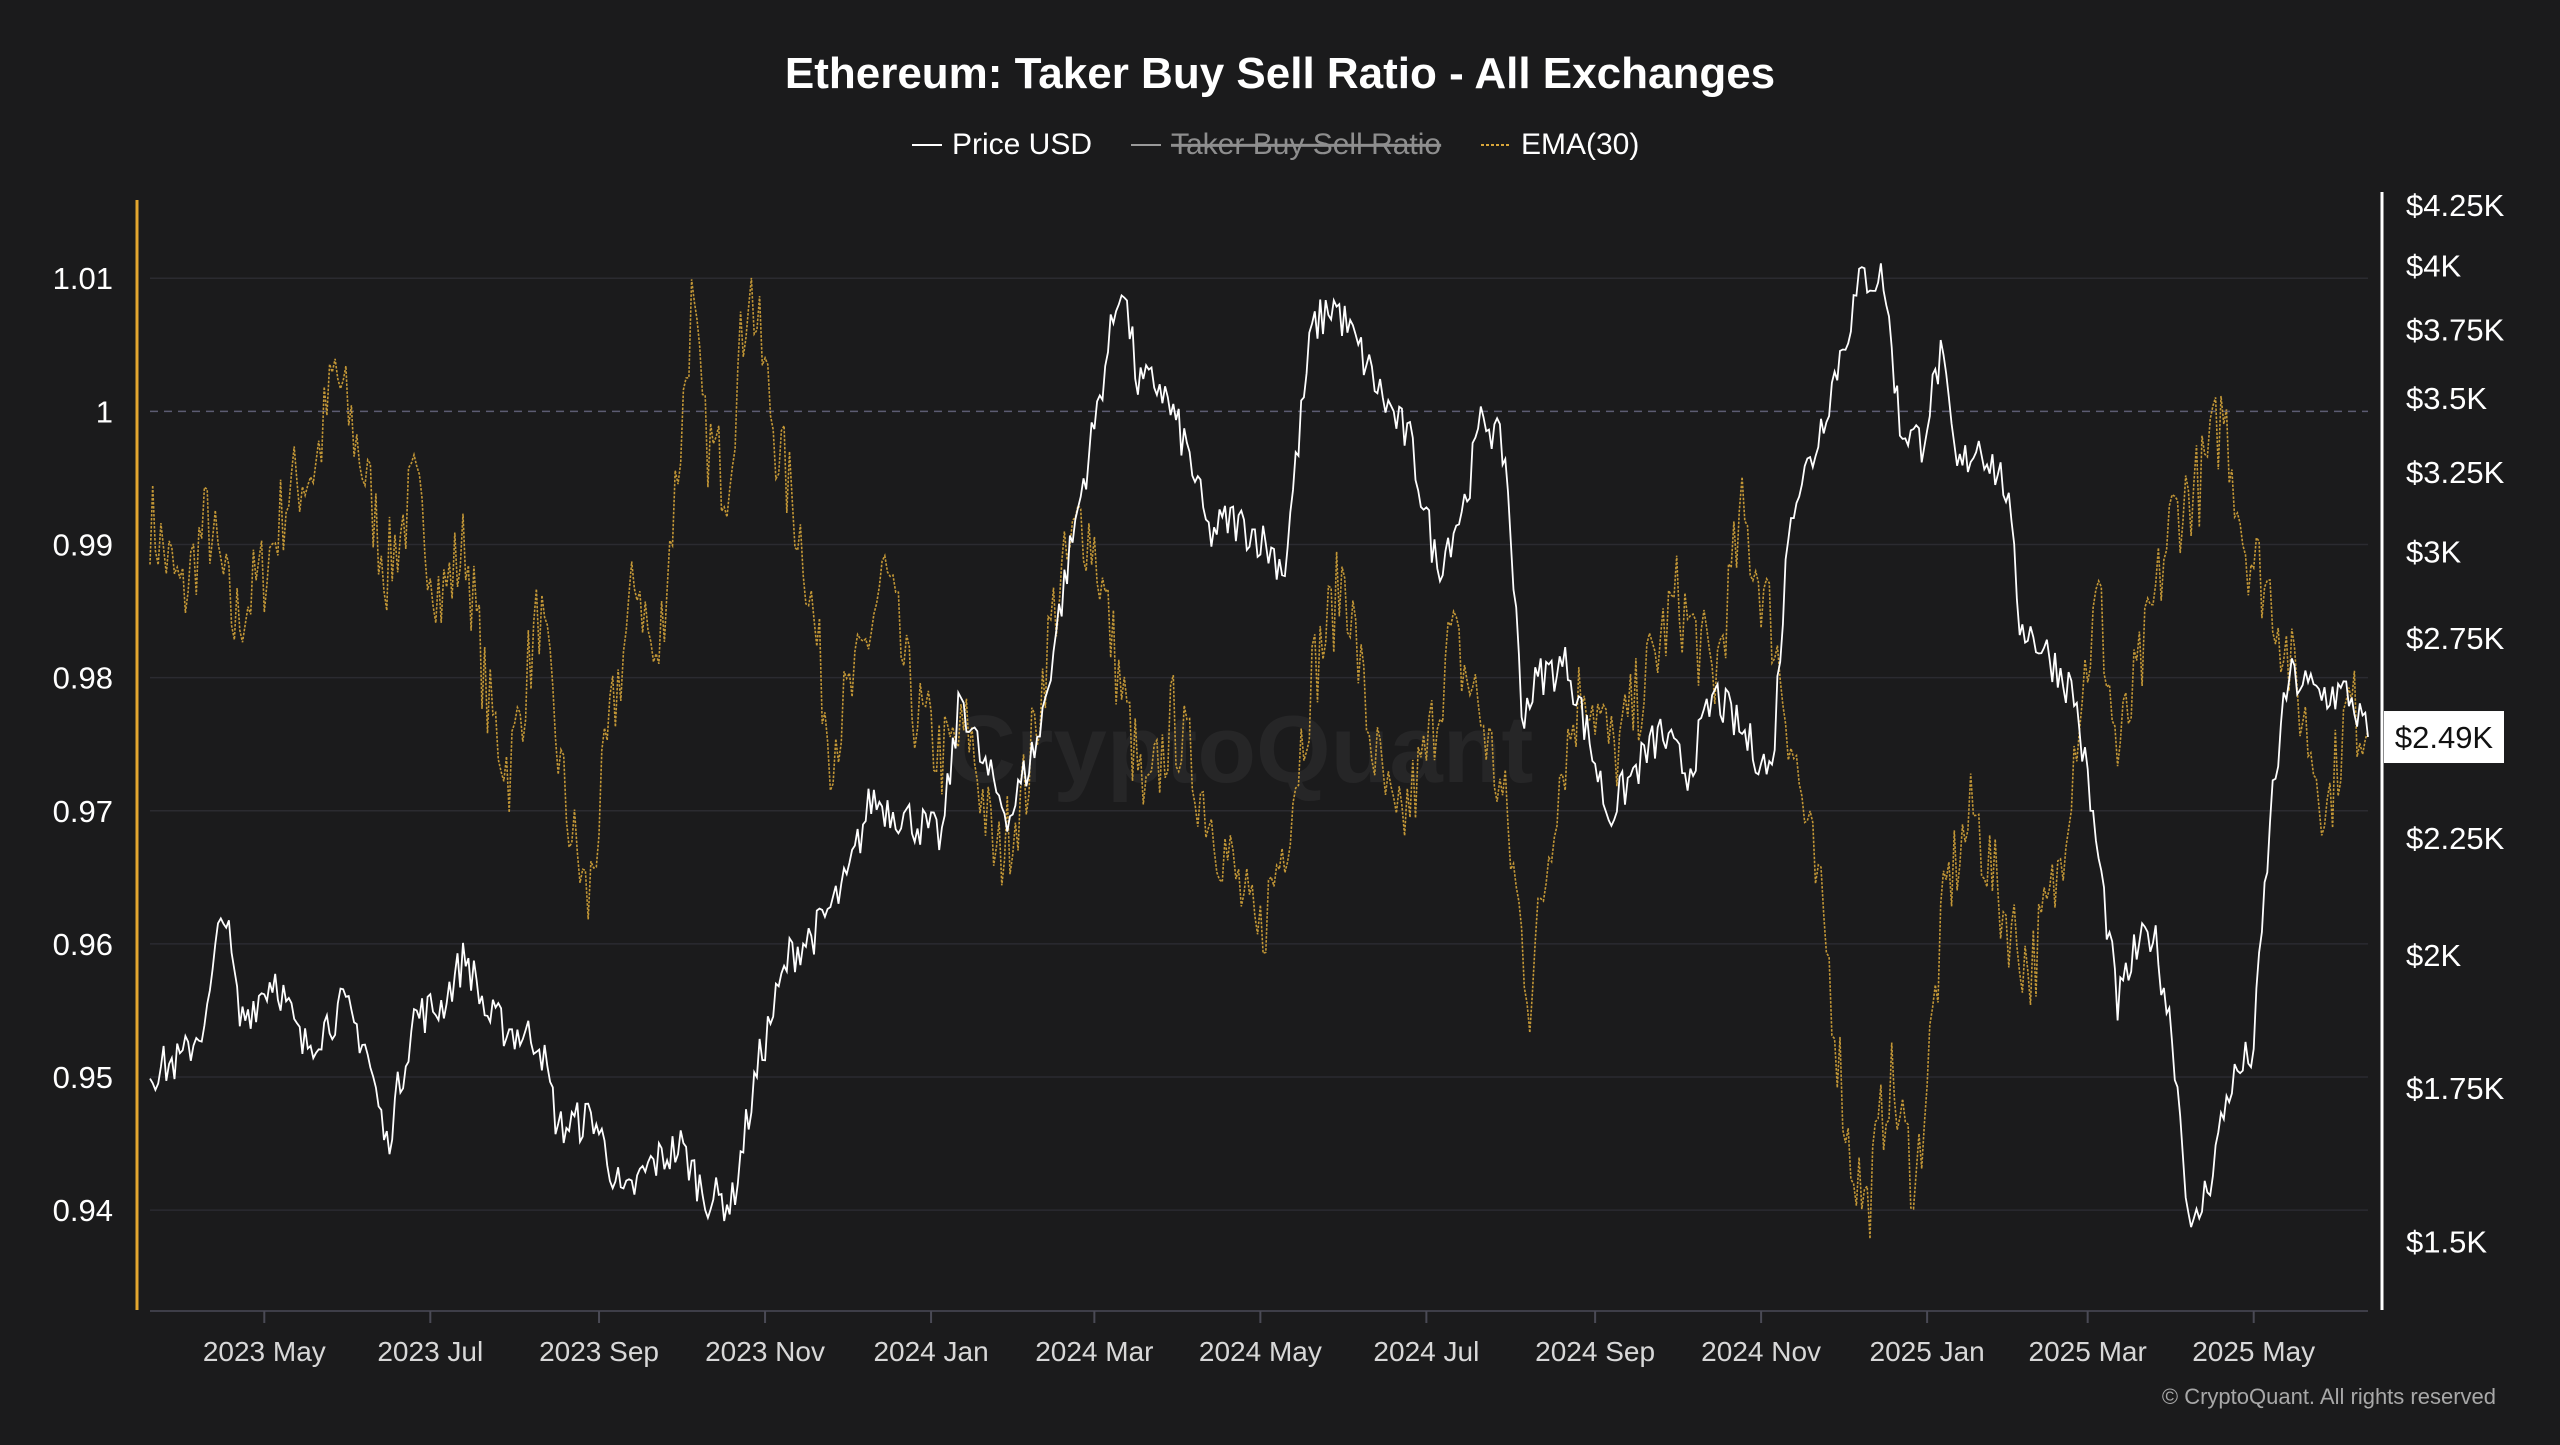 Image resolution: width=2560 pixels, height=1445 pixels. What do you see at coordinates (1094, 1351) in the screenshot?
I see `x-tick-label: 2024 Mar` at bounding box center [1094, 1351].